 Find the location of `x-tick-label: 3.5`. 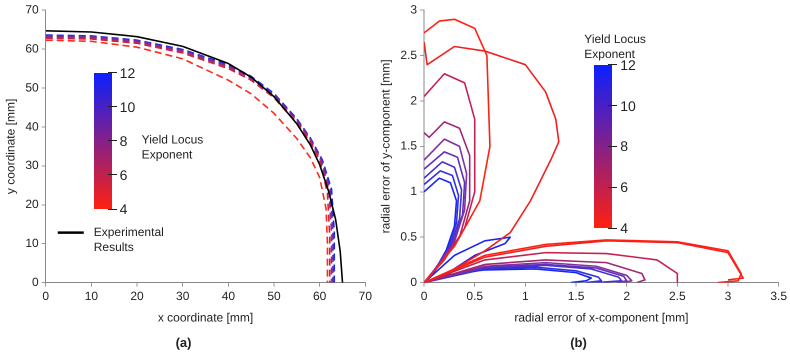

x-tick-label: 3.5 is located at coordinates (779, 296).